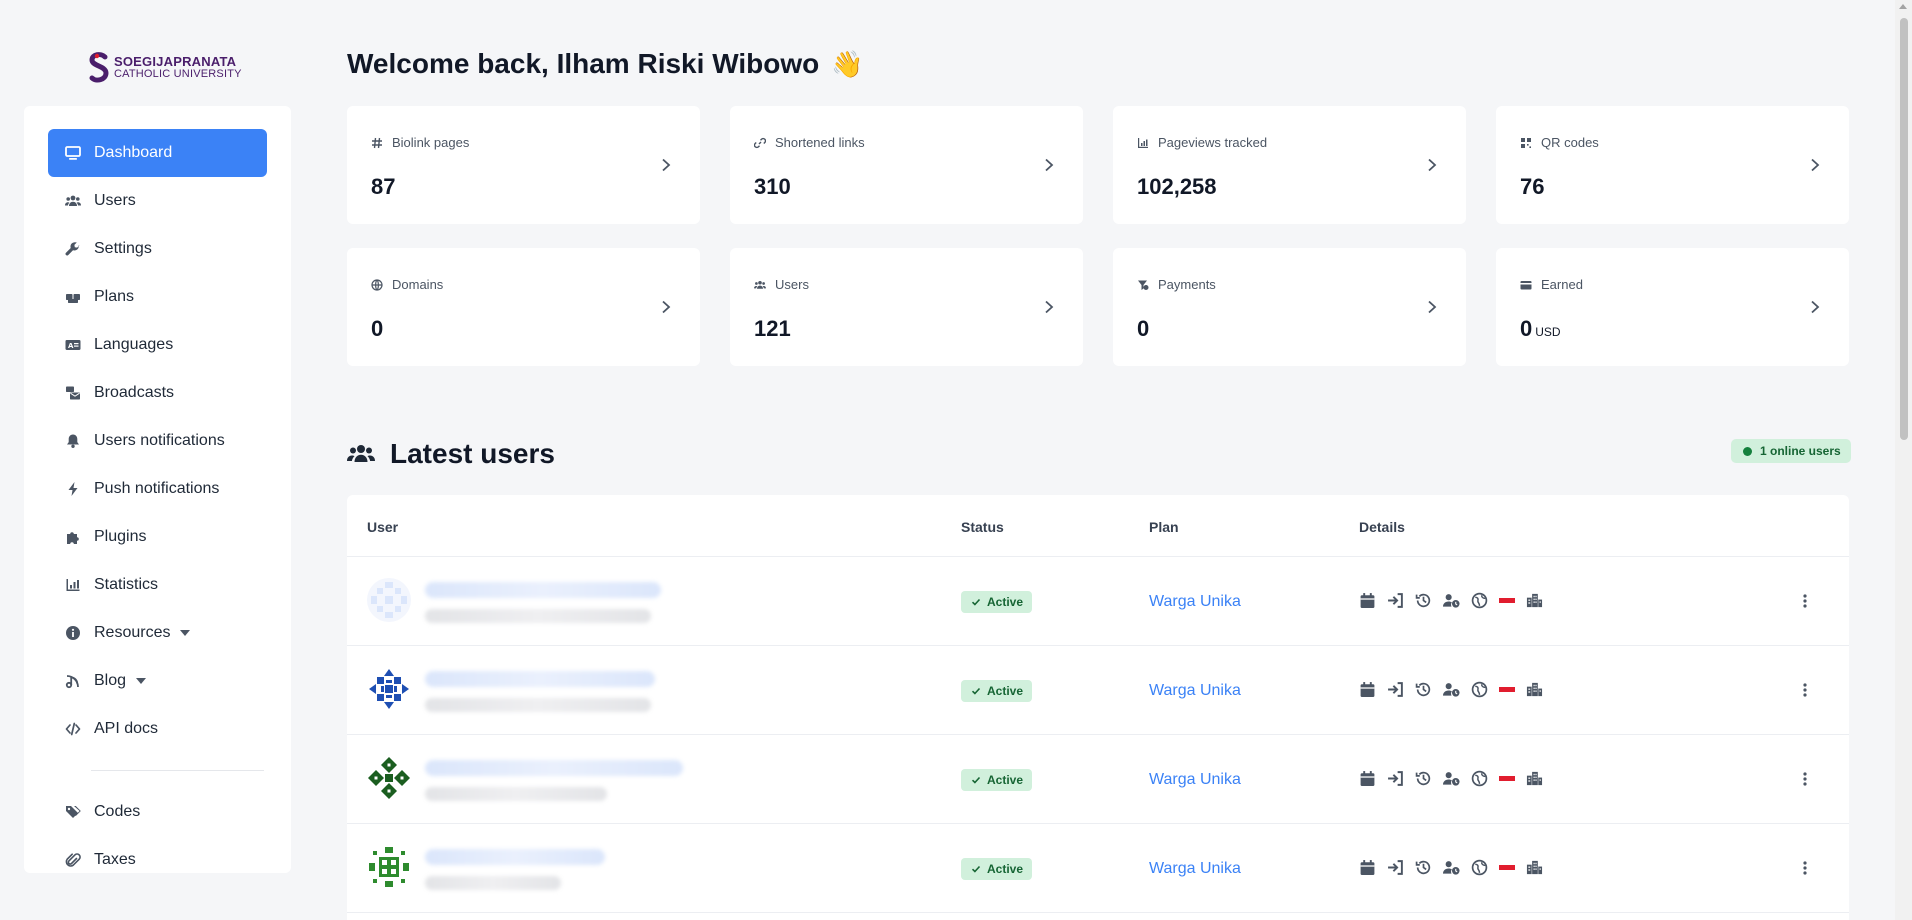 The image size is (1912, 920). I want to click on sidebar-item-label: Broadcasts, so click(134, 392).